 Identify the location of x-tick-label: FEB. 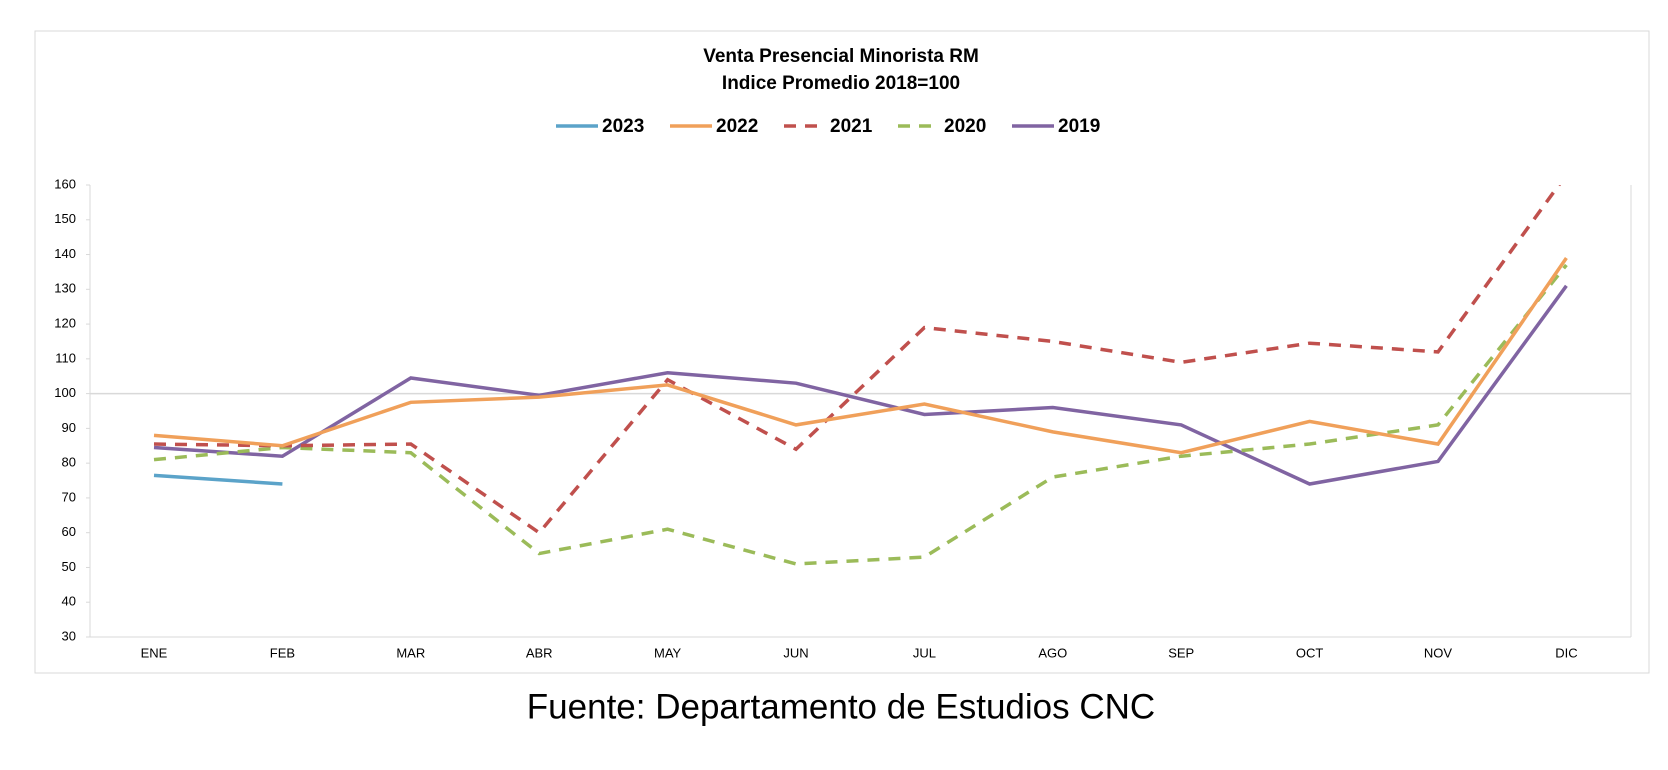
(282, 652).